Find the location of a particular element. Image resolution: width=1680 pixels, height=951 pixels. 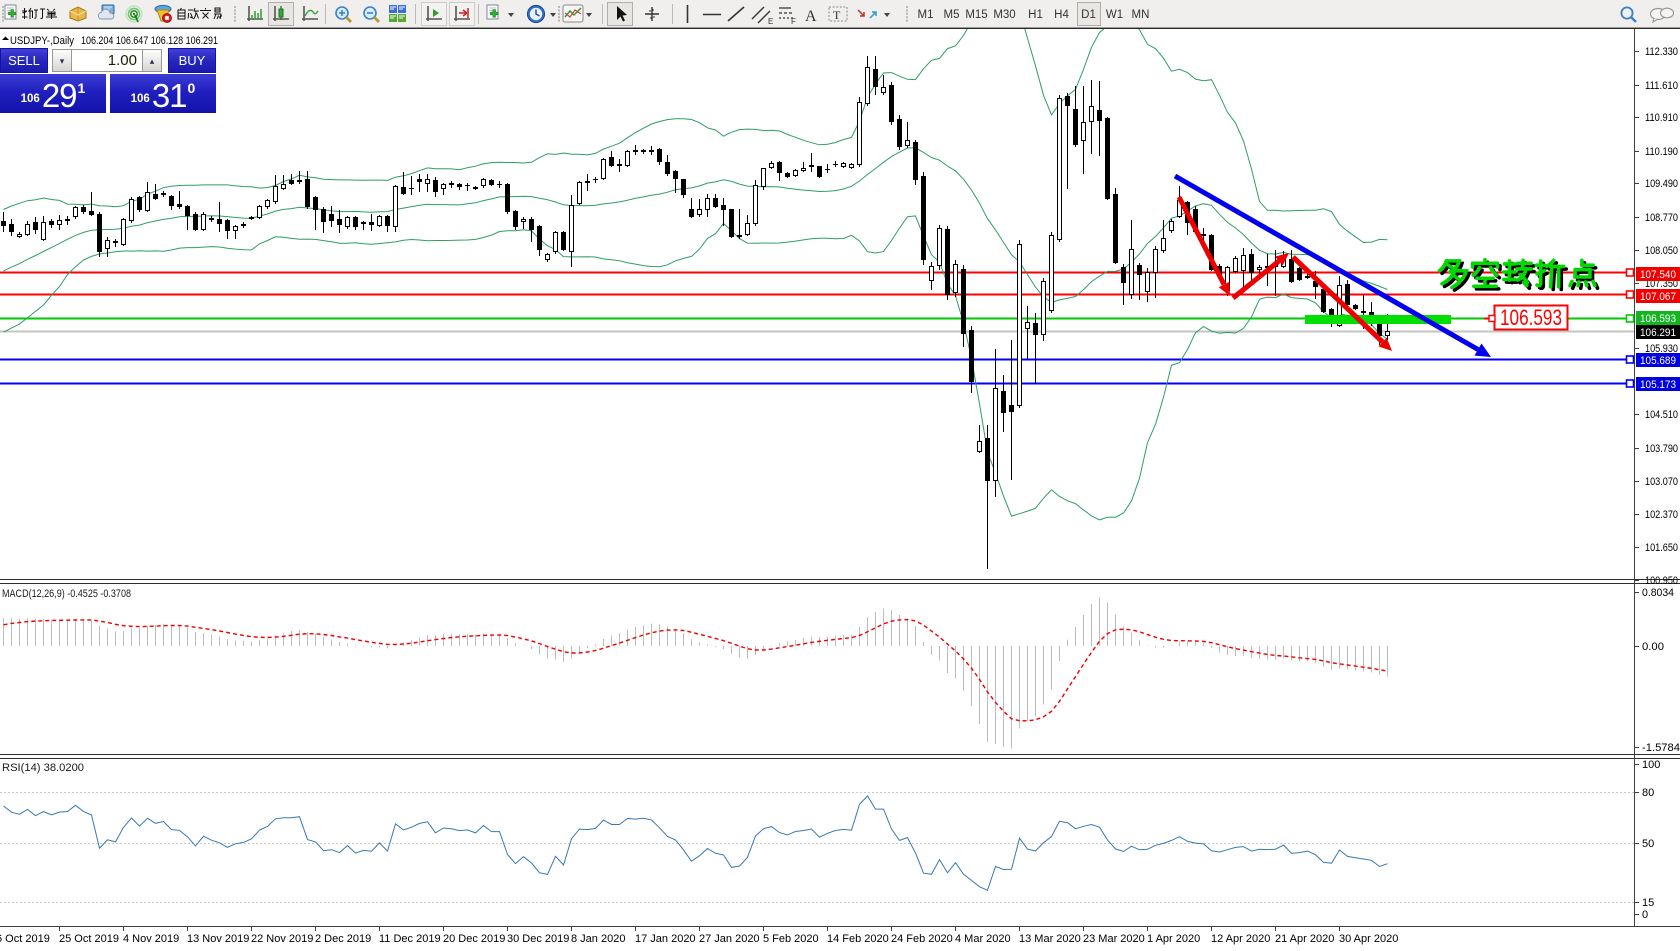

svg-text: 21 Apr 2020 is located at coordinates (1304, 939).